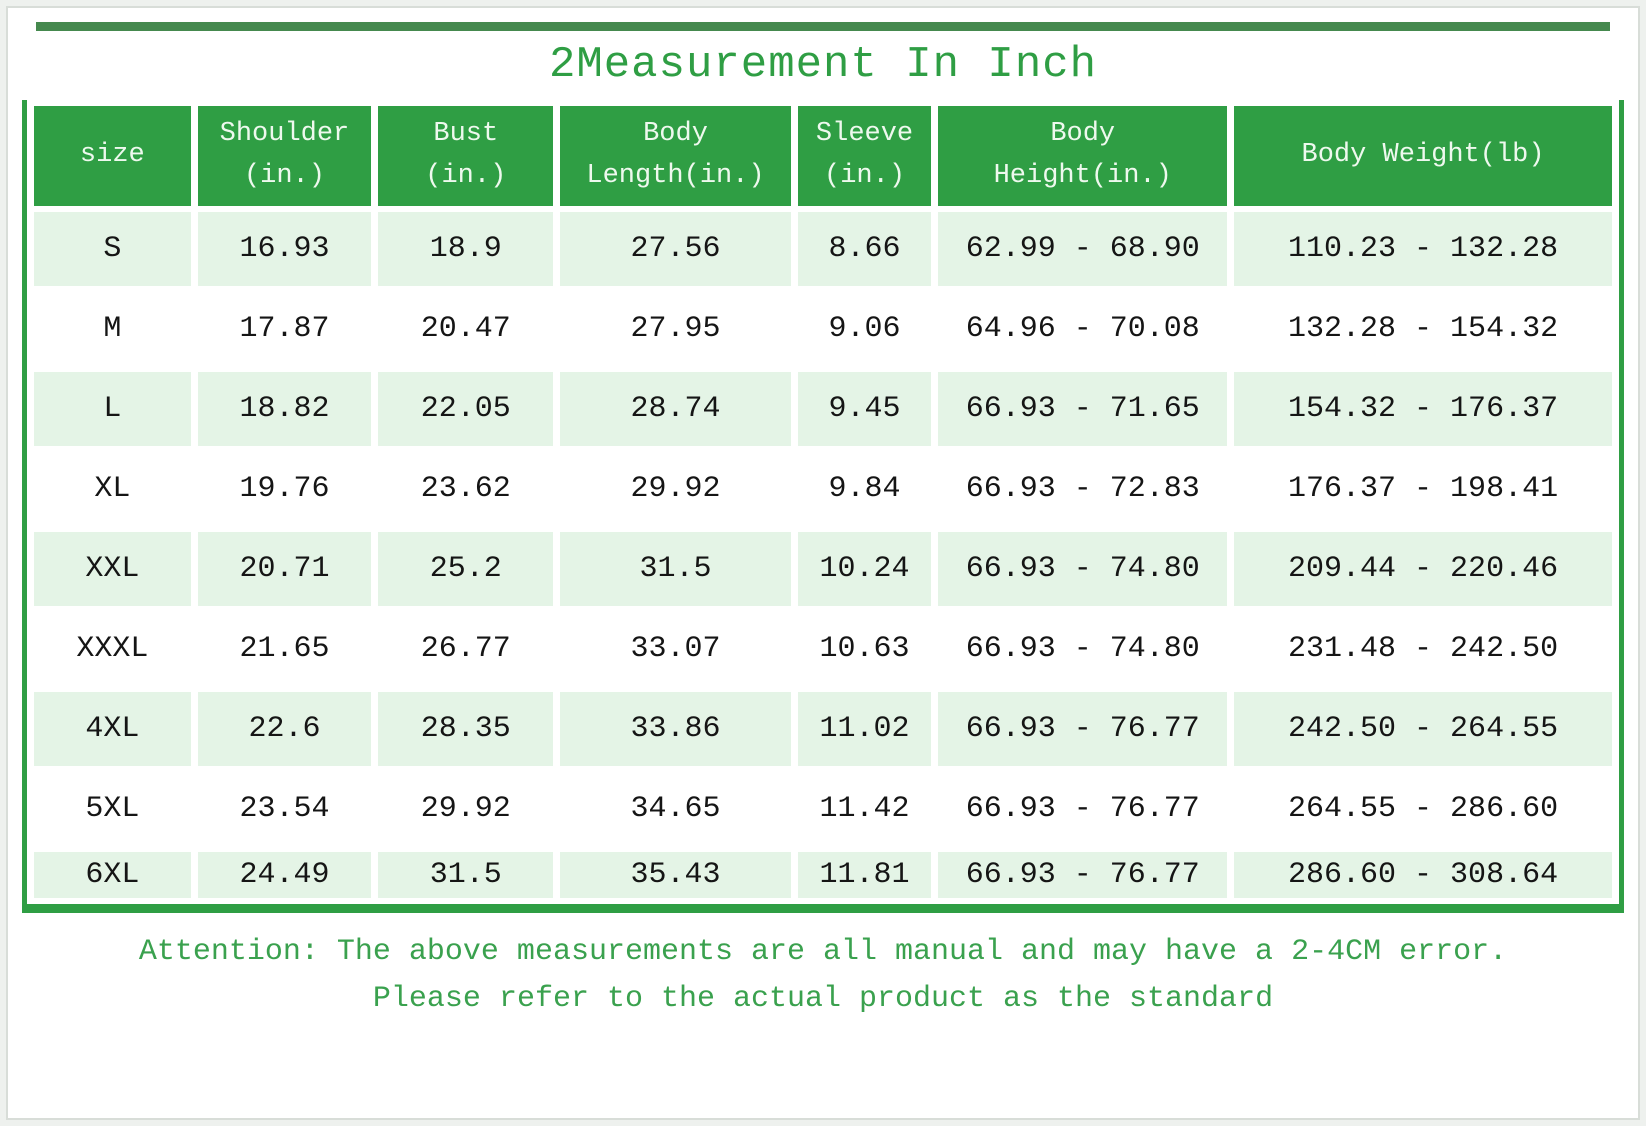 The width and height of the screenshot is (1646, 1126). What do you see at coordinates (675, 409) in the screenshot?
I see `value-cell: 28.74` at bounding box center [675, 409].